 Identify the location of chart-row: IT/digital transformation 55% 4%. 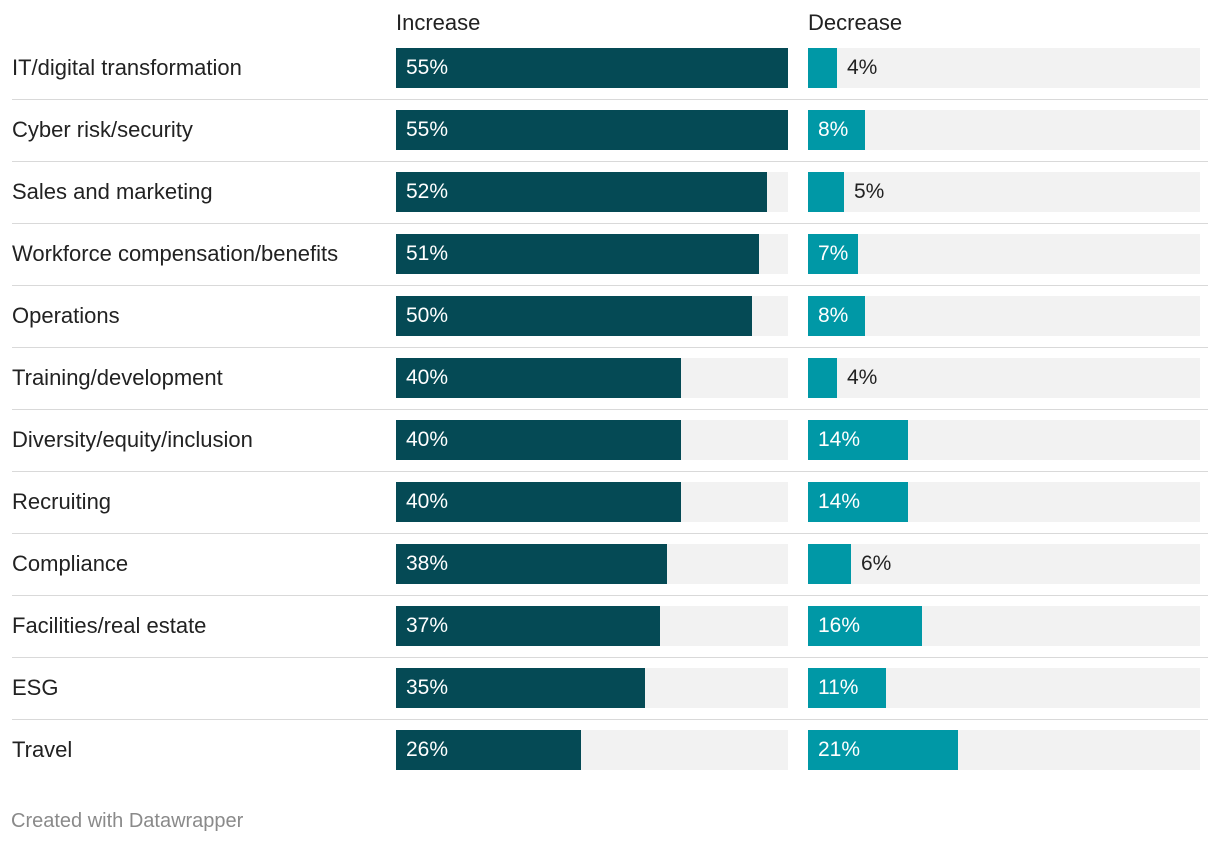
(610, 79).